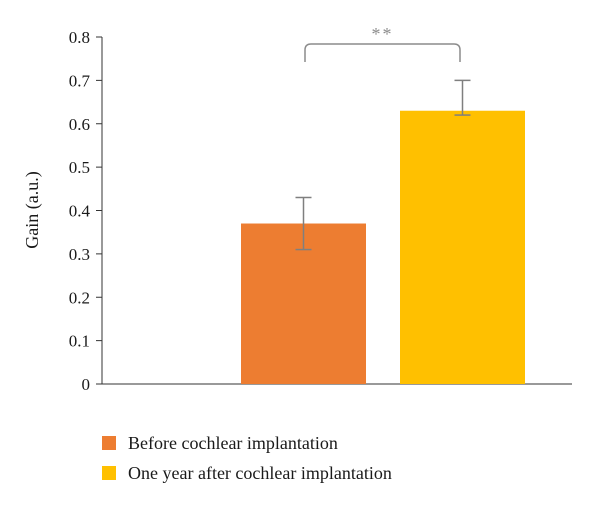 The width and height of the screenshot is (600, 506). I want to click on y-axis-ticks: 0 0.1 0.2 0.3 0.4 0.5 0.6 0.7 0.8, so click(85, 211).